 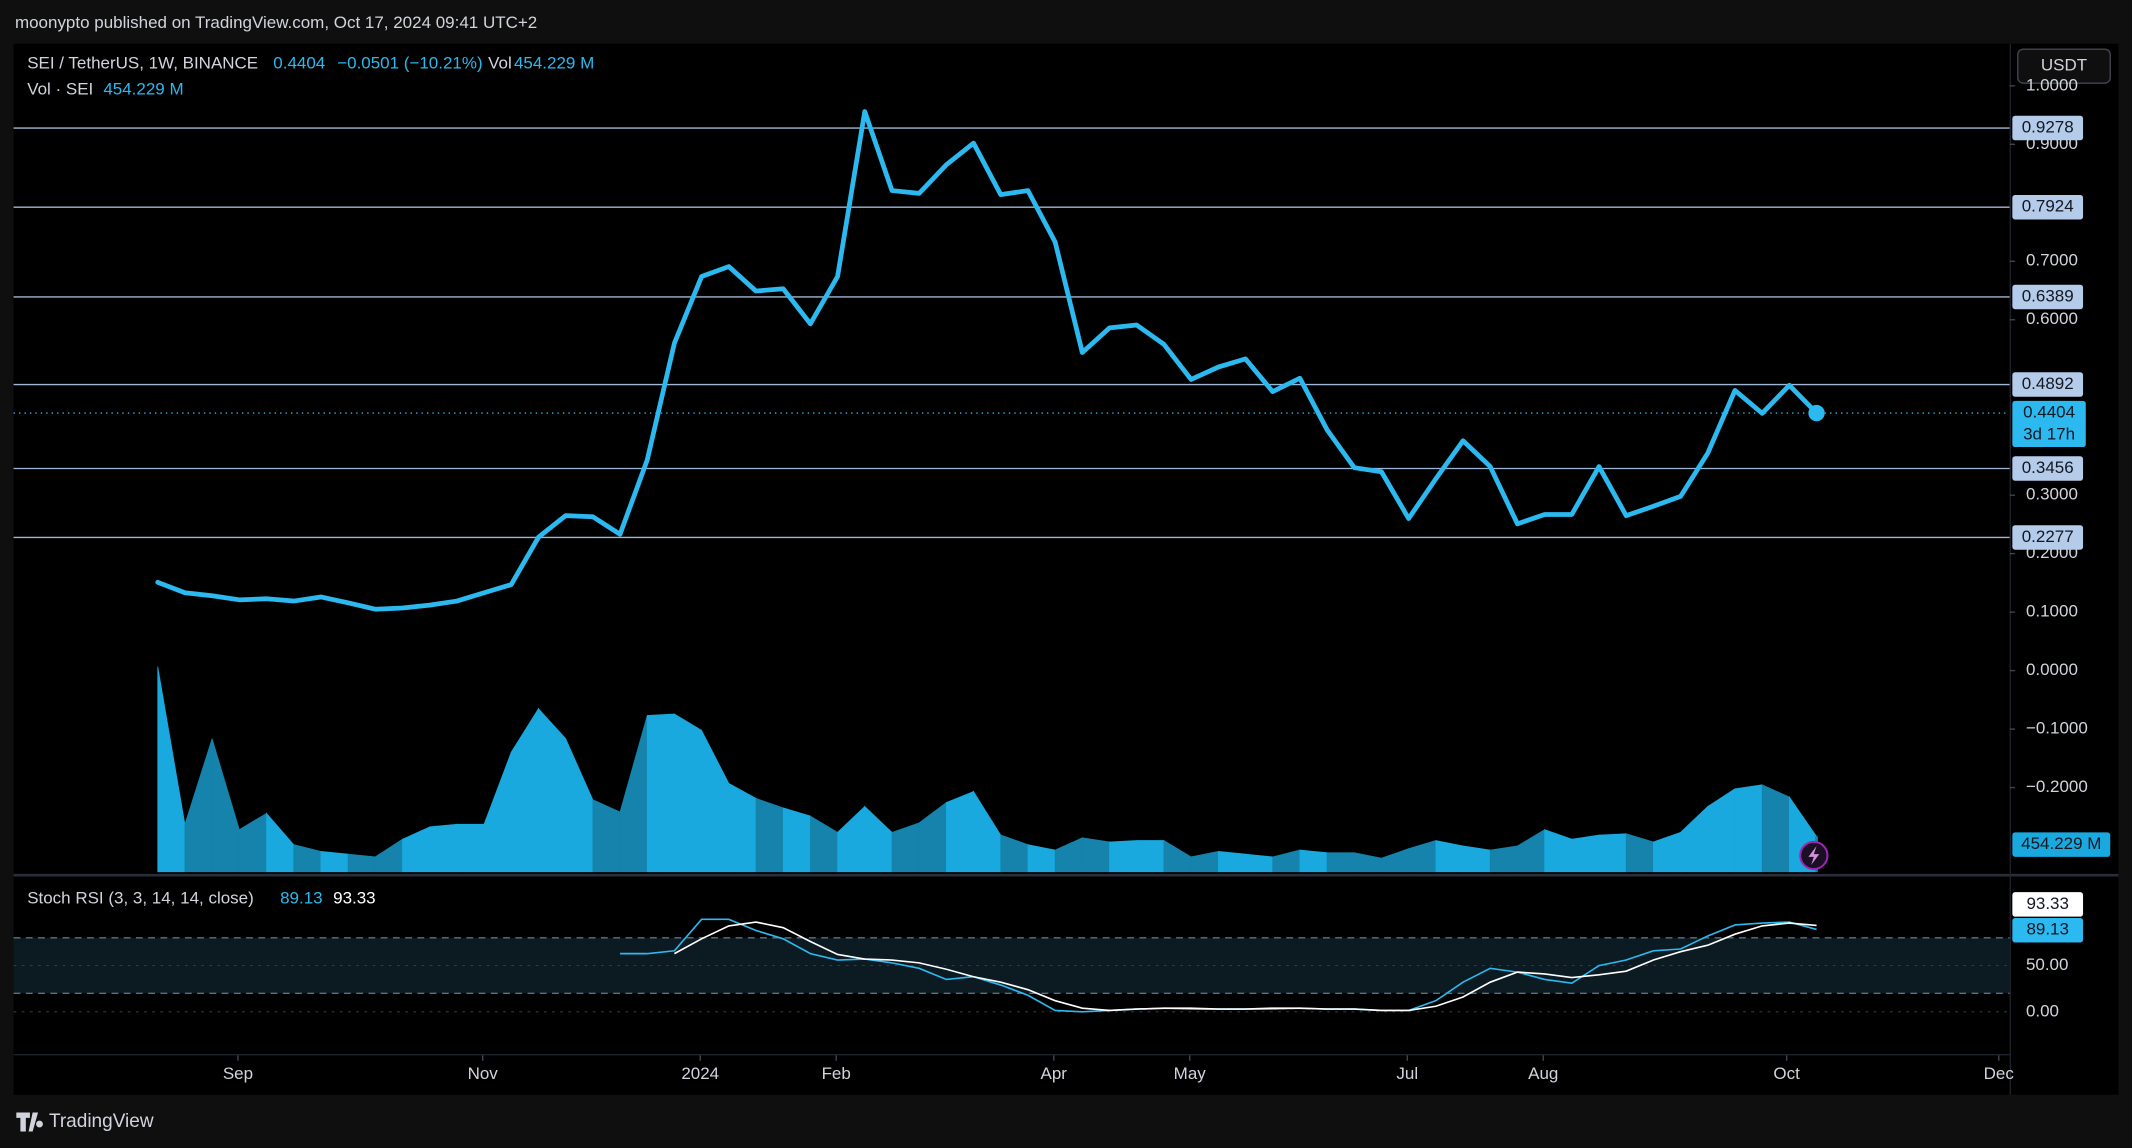 I want to click on stoch-k-tag: 89.13, so click(x=2047, y=929).